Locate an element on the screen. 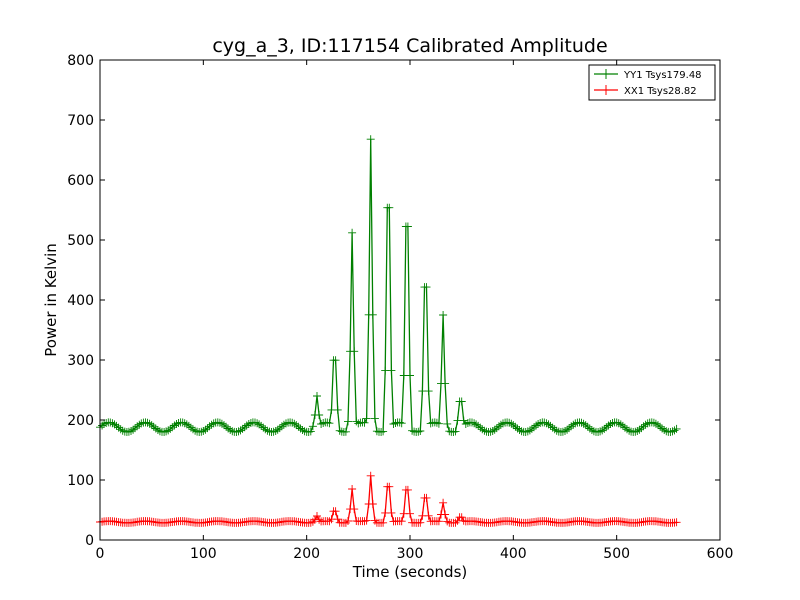 The width and height of the screenshot is (800, 600). x-axis-label: Time (seconds) is located at coordinates (410, 572).